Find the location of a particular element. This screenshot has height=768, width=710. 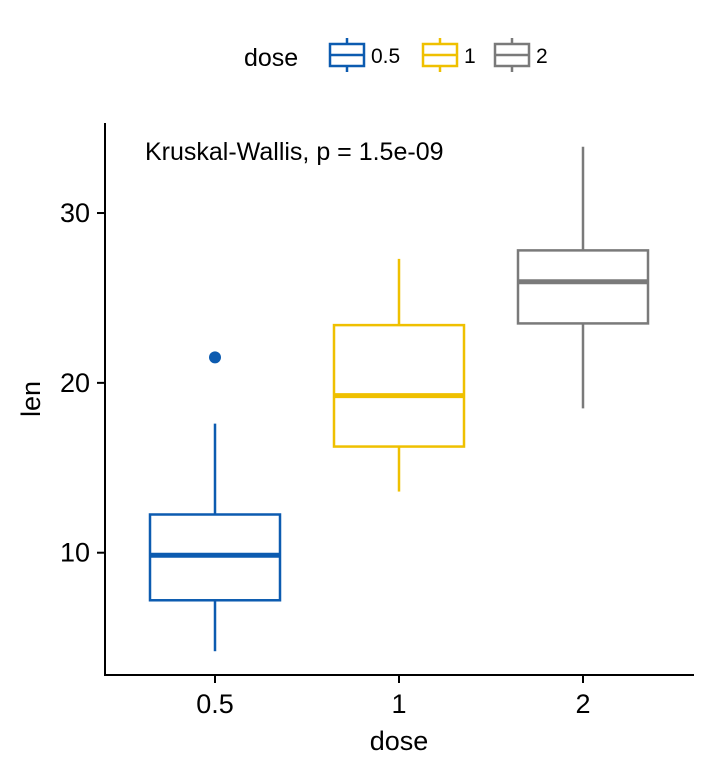

legend-entry-label: 1 is located at coordinates (470, 56).